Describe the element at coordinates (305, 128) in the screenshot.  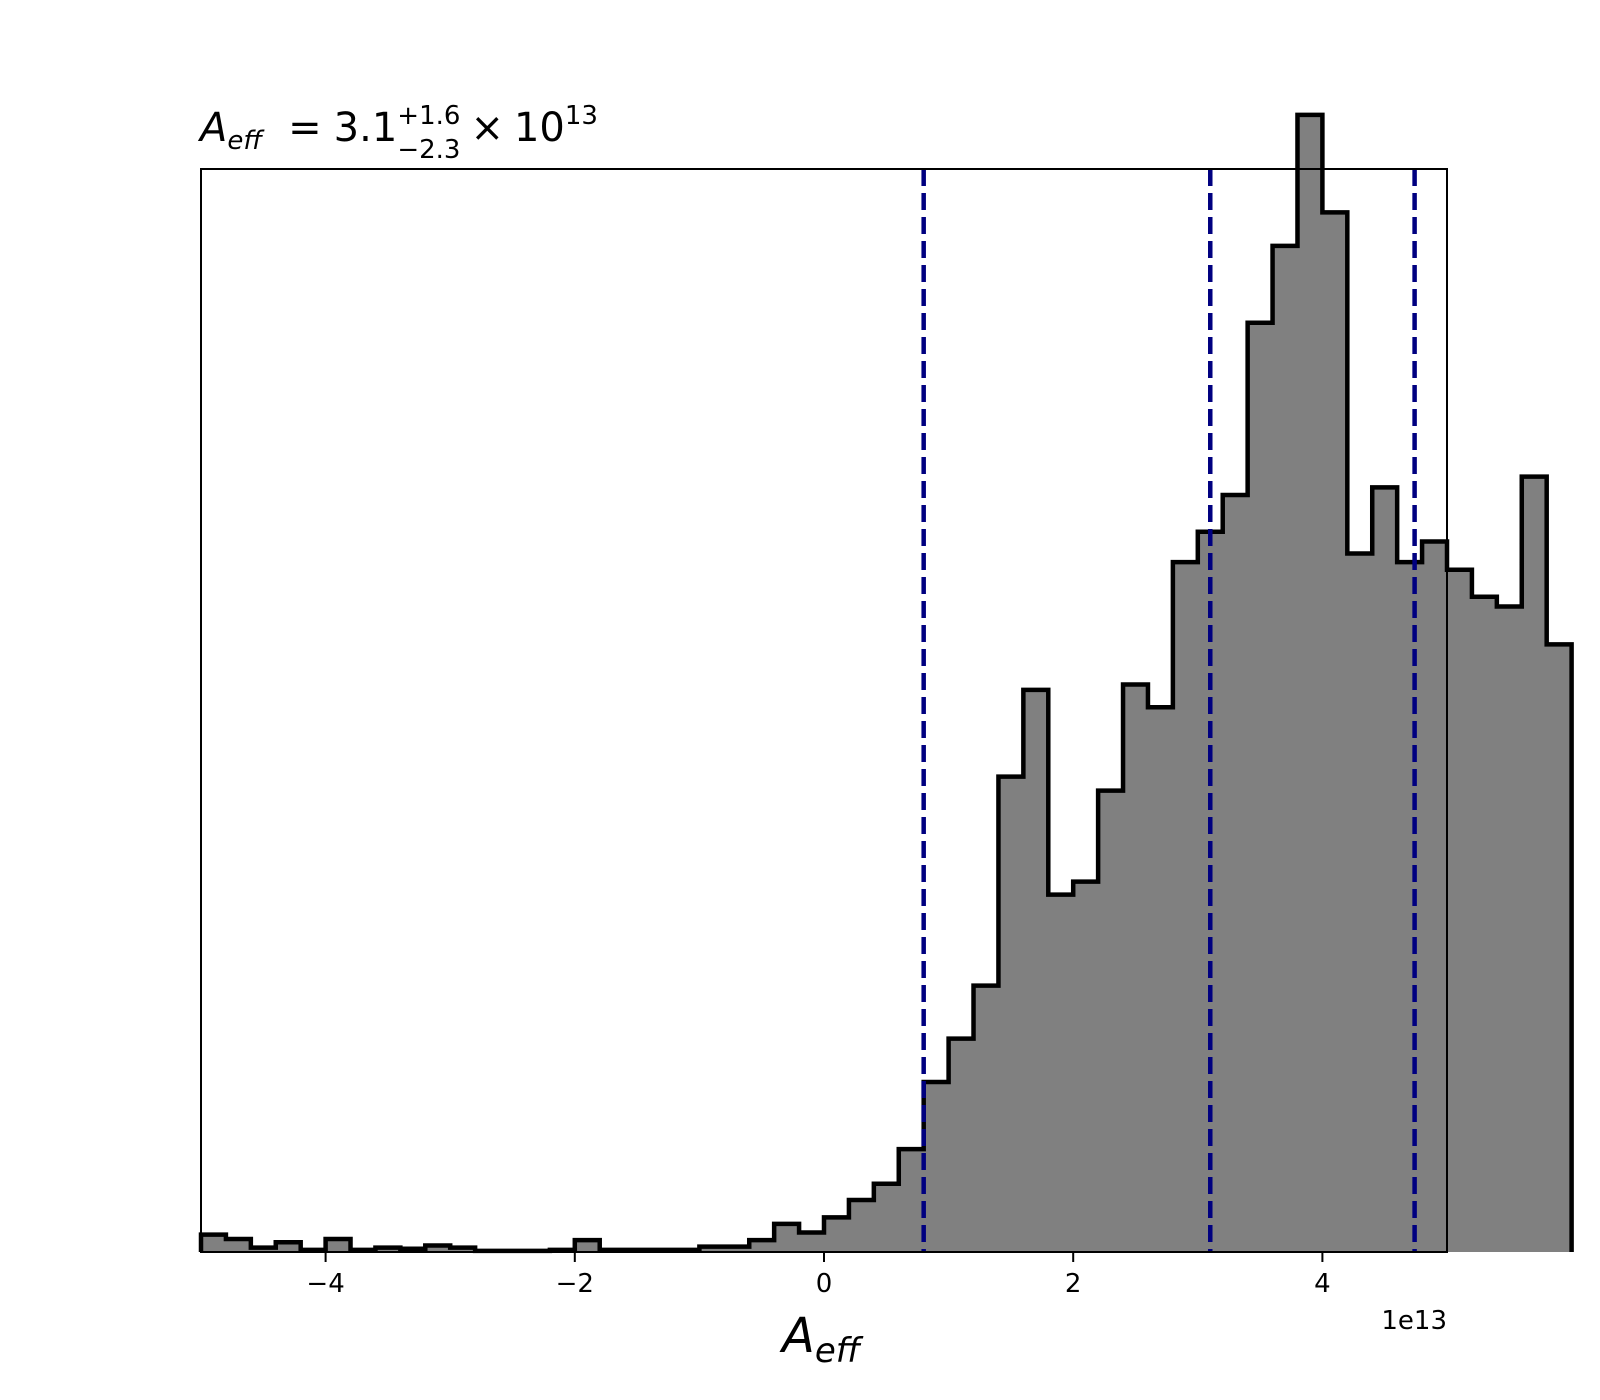
I see `title-equals: =` at that location.